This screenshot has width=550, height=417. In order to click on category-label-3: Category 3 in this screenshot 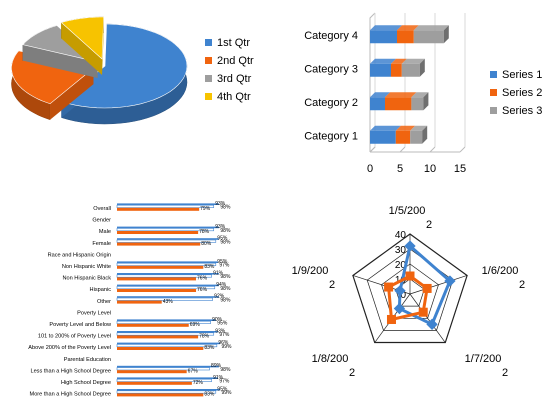, I will do `click(331, 69)`.